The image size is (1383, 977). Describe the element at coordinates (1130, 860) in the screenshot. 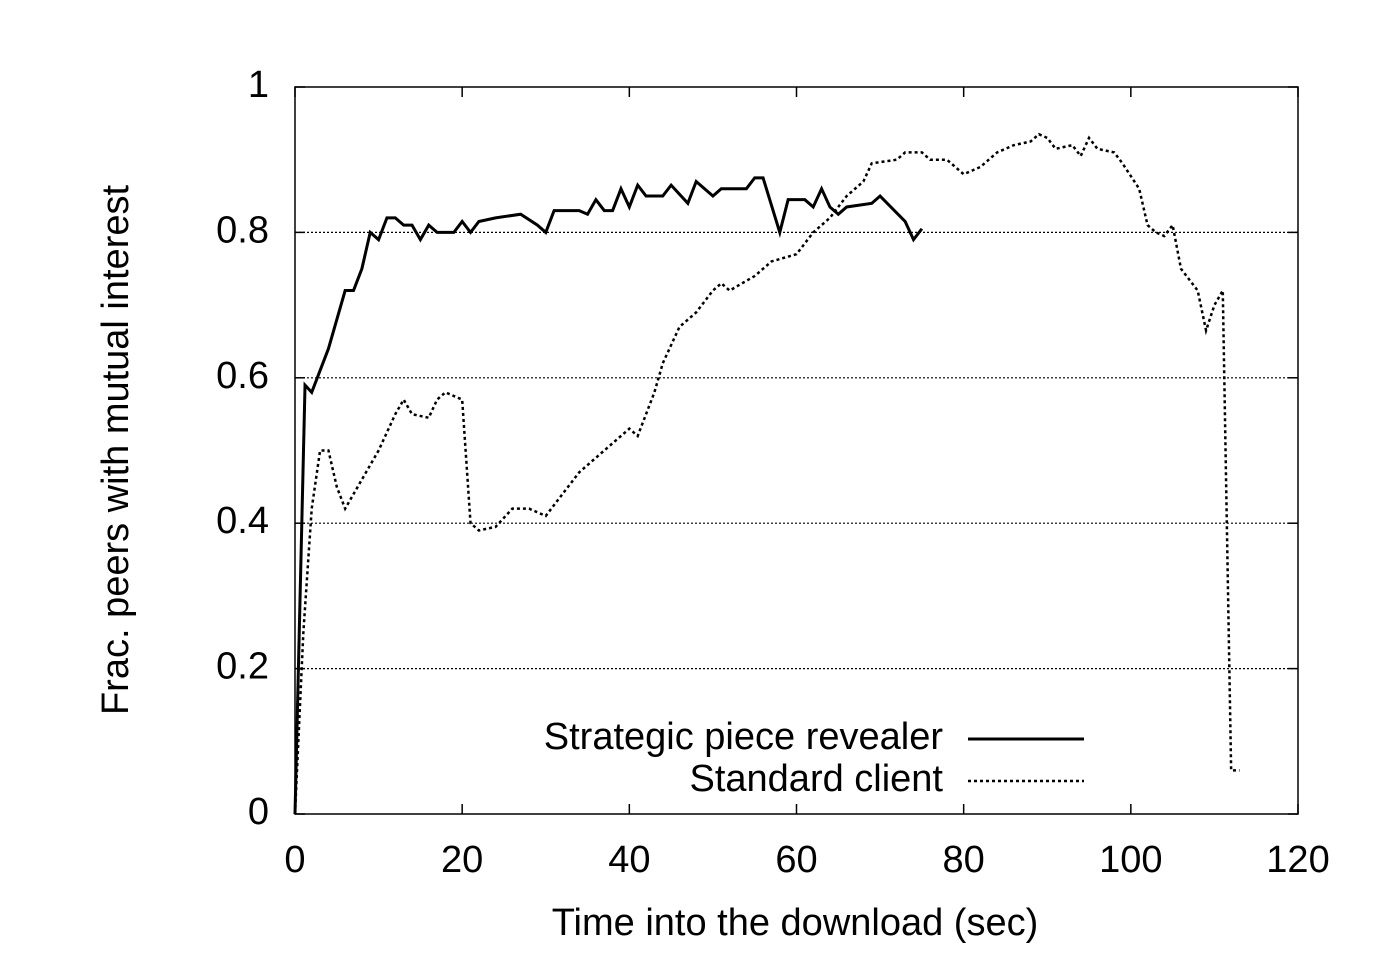

I see `x-tick-label: 100` at that location.